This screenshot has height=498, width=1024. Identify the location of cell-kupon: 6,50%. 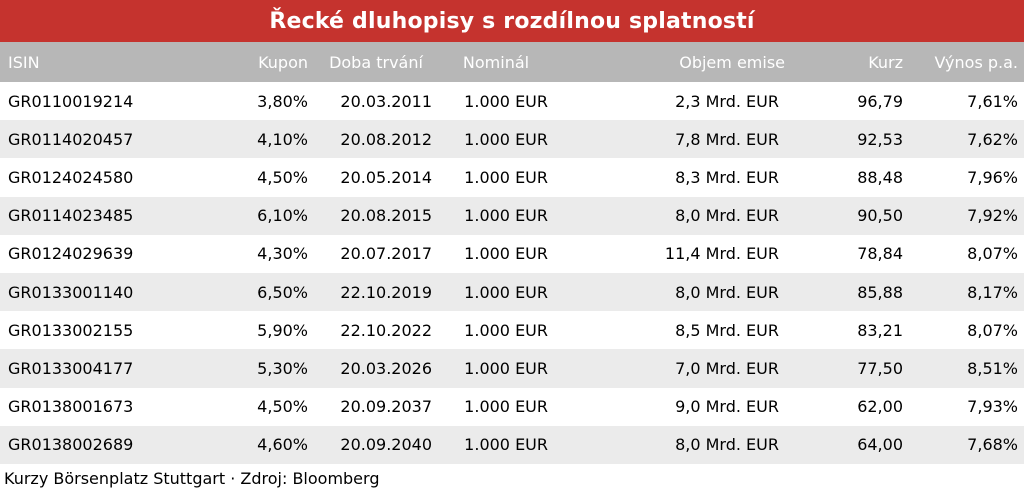
(243, 292).